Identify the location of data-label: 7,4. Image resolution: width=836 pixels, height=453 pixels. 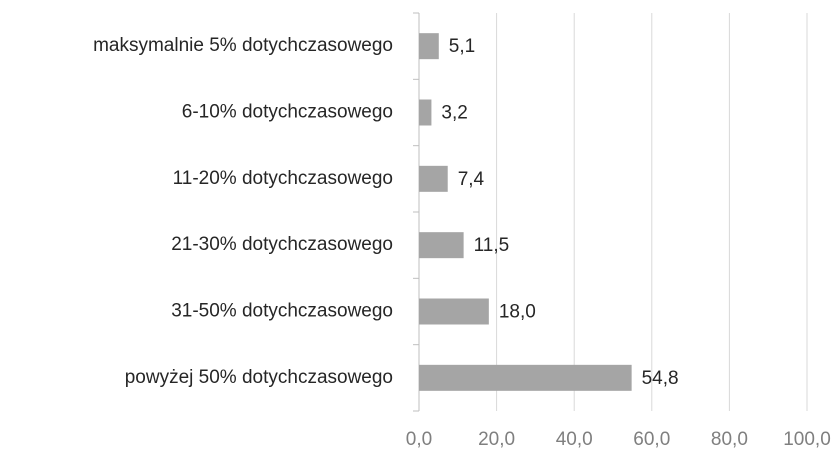
(471, 179).